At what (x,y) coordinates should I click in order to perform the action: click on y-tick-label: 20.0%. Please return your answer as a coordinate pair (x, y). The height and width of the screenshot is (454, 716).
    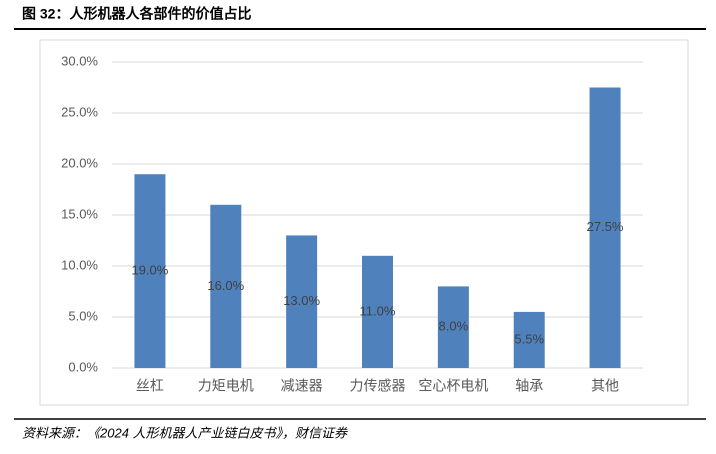
    Looking at the image, I should click on (79, 162).